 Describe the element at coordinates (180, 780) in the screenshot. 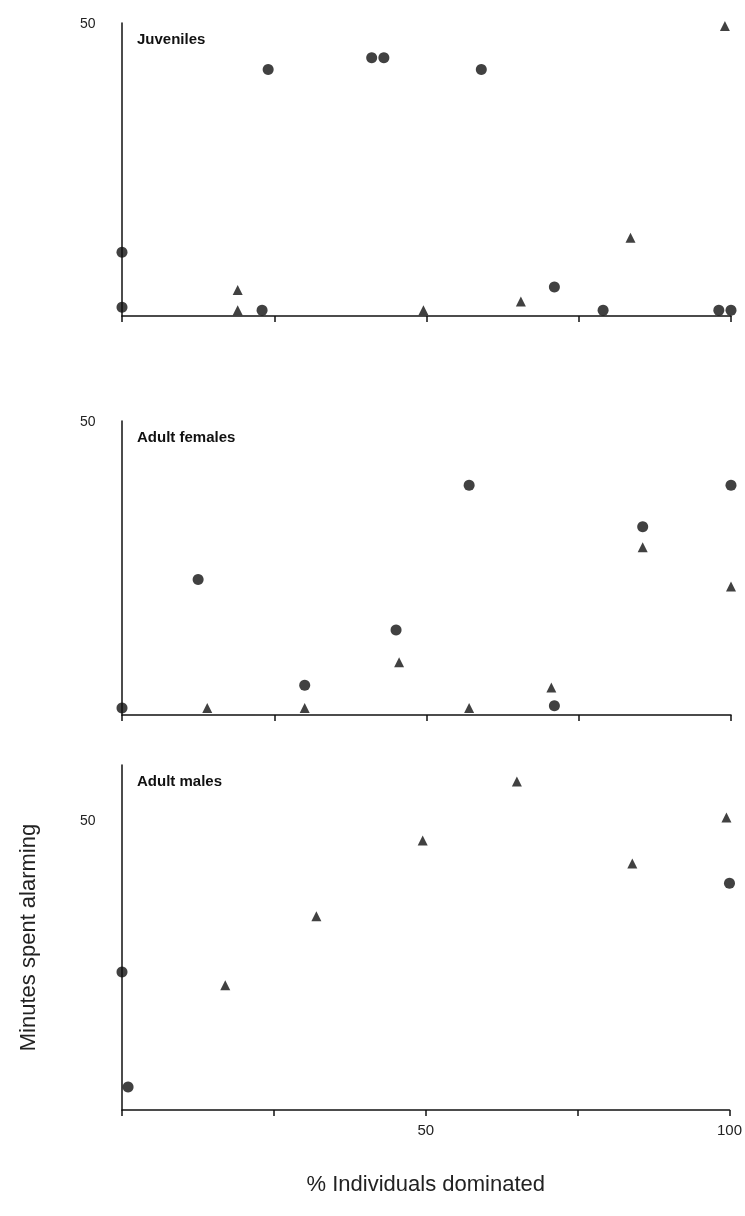

I see `chart-title: Adult males` at that location.